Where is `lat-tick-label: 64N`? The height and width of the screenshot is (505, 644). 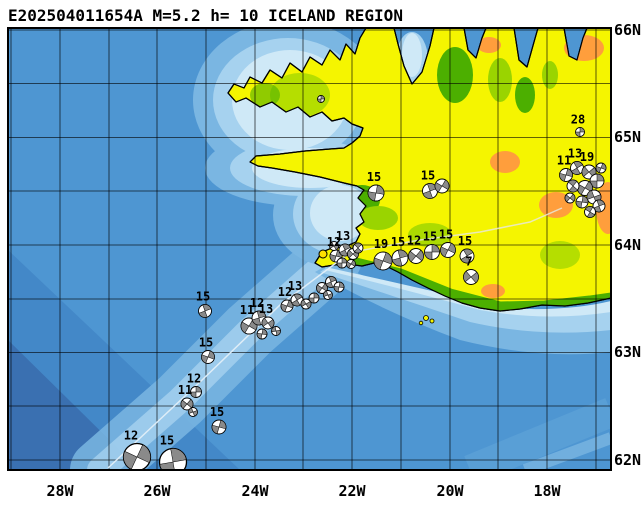
lat-tick-label: 64N is located at coordinates (627, 245).